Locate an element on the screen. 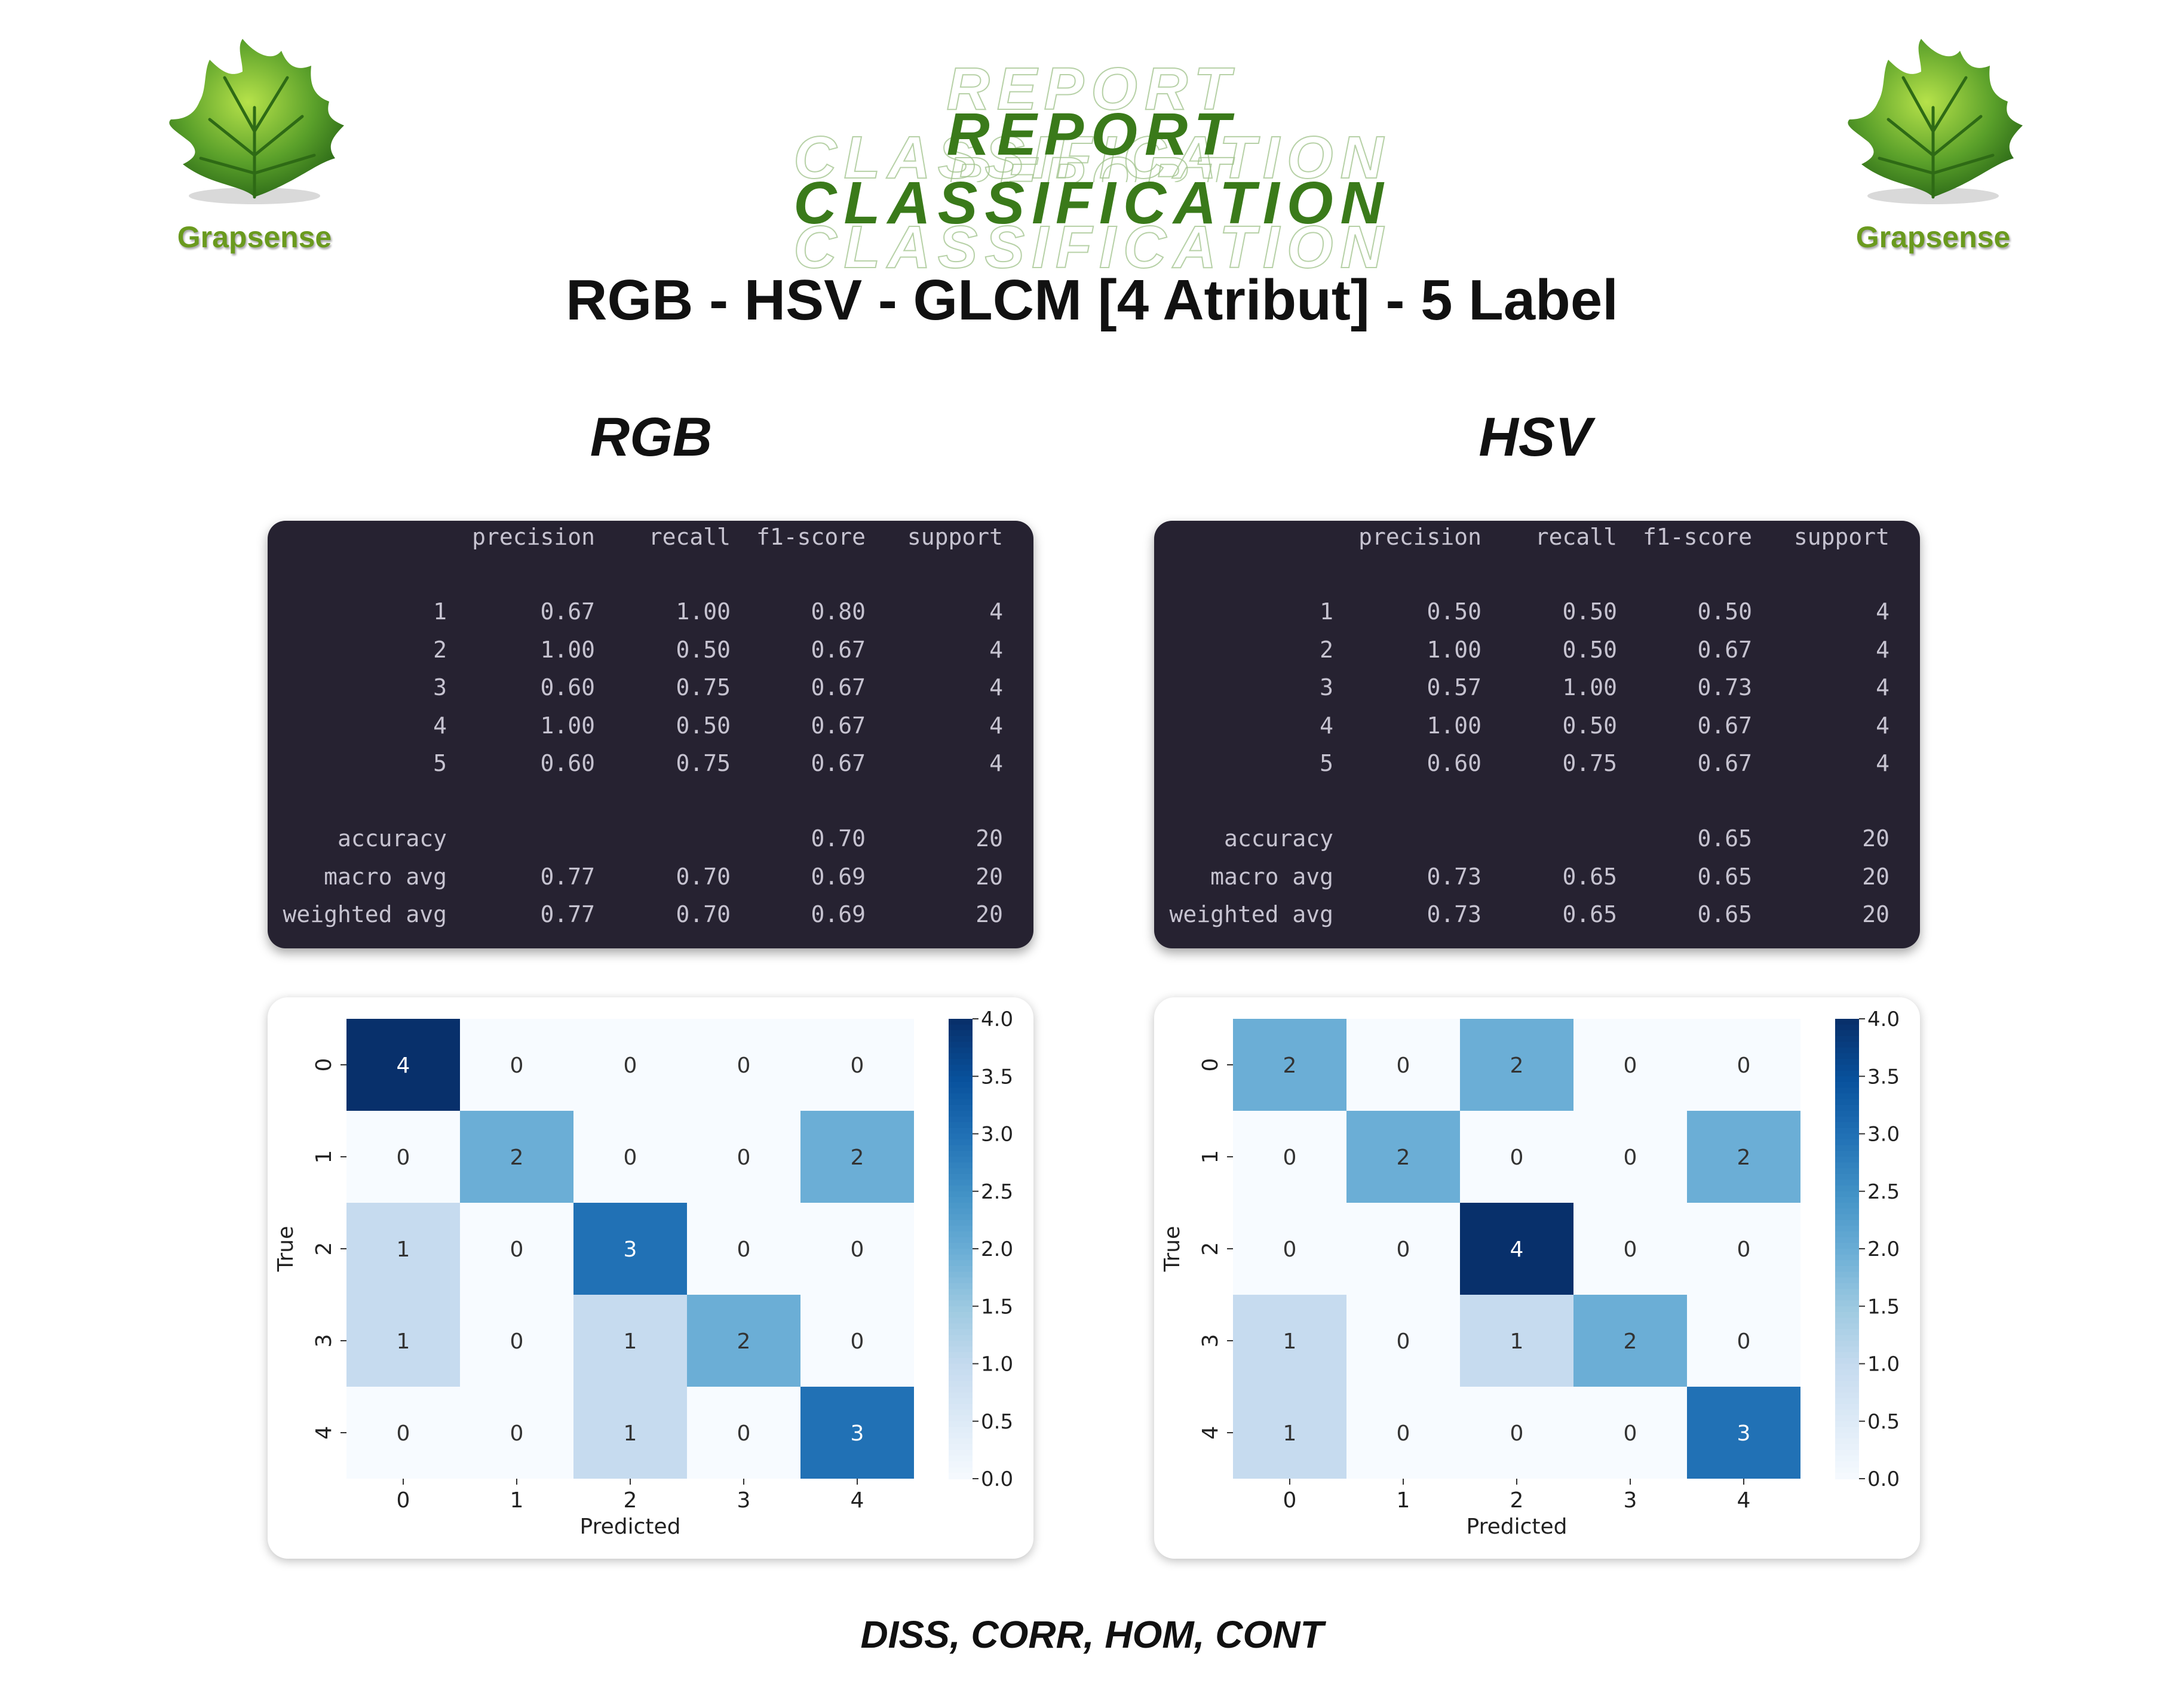 The height and width of the screenshot is (1708, 2184). colorbar-tick-label: 2.0 is located at coordinates (997, 1249).